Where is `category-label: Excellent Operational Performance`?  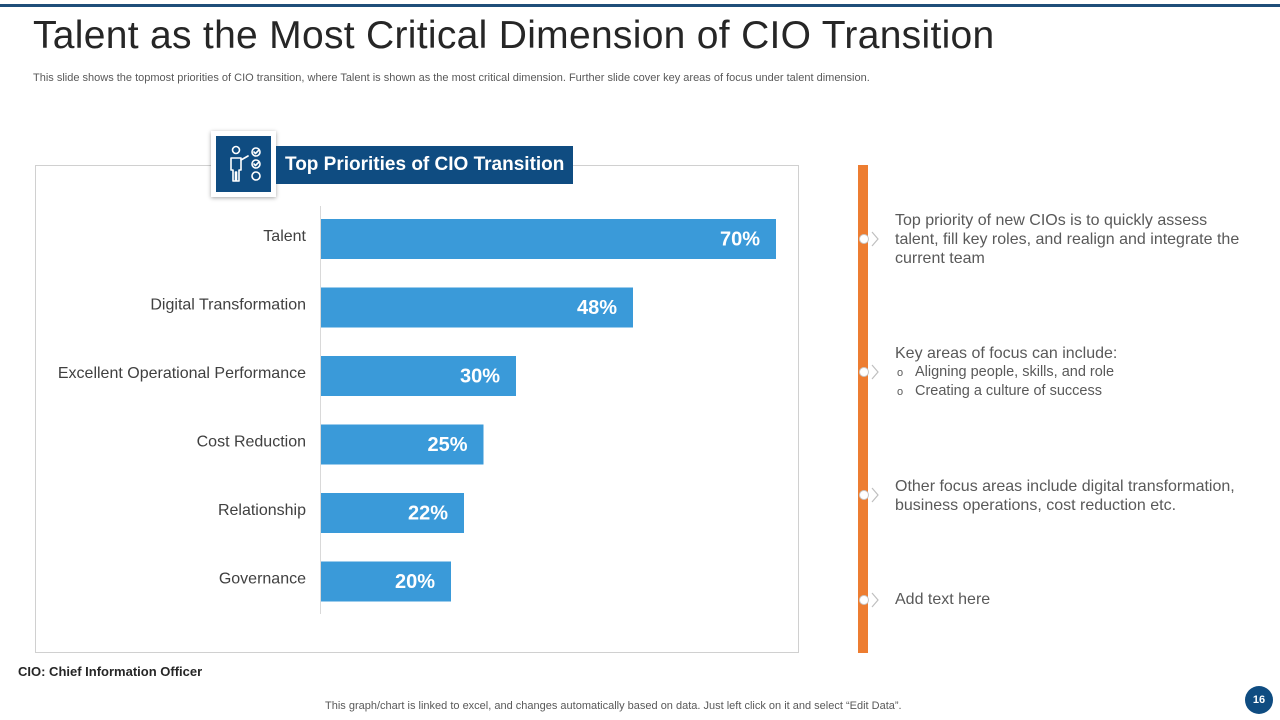
category-label: Excellent Operational Performance is located at coordinates (182, 373).